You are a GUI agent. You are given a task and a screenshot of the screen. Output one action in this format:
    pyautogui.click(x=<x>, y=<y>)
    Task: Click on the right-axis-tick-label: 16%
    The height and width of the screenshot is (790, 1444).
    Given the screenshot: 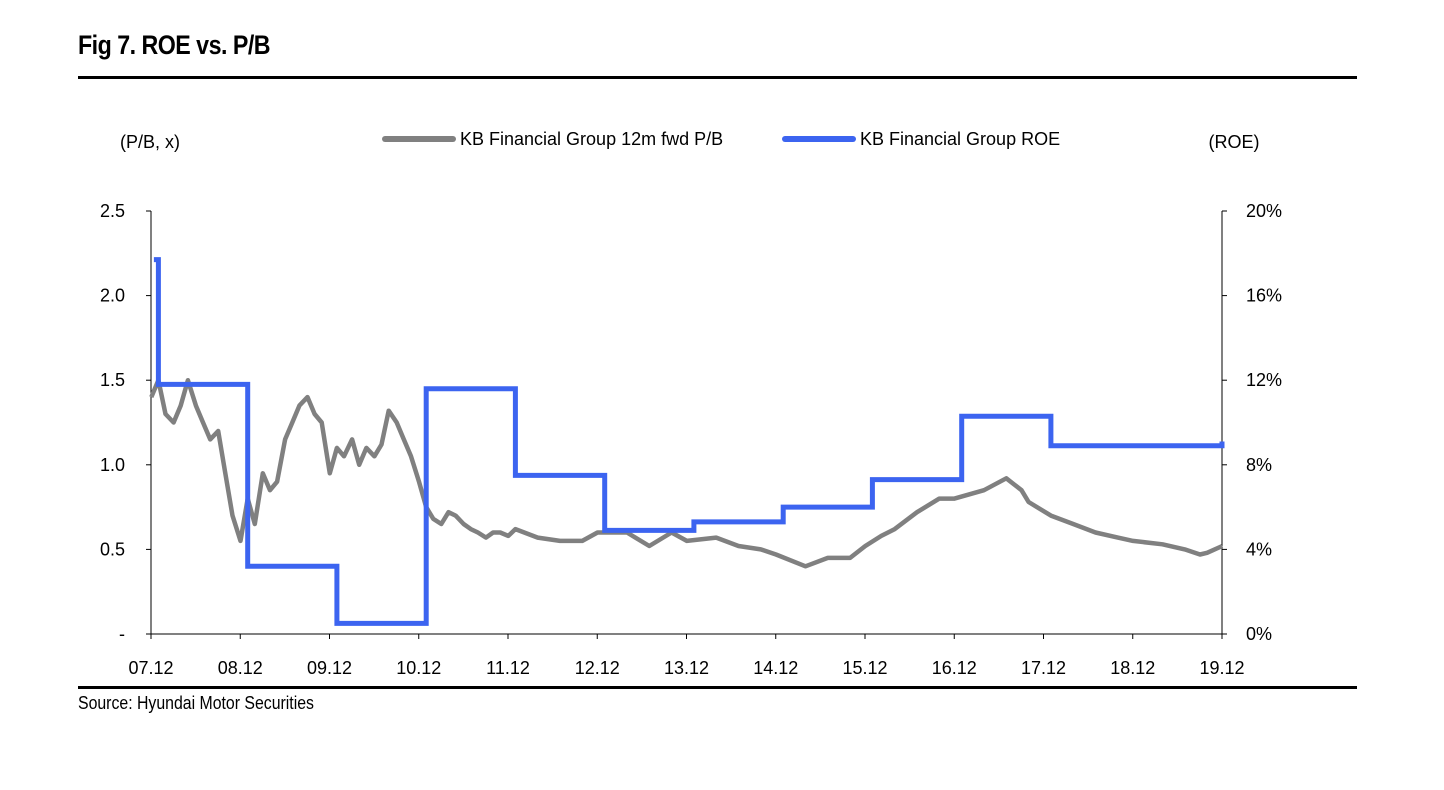 What is the action you would take?
    pyautogui.click(x=1264, y=296)
    